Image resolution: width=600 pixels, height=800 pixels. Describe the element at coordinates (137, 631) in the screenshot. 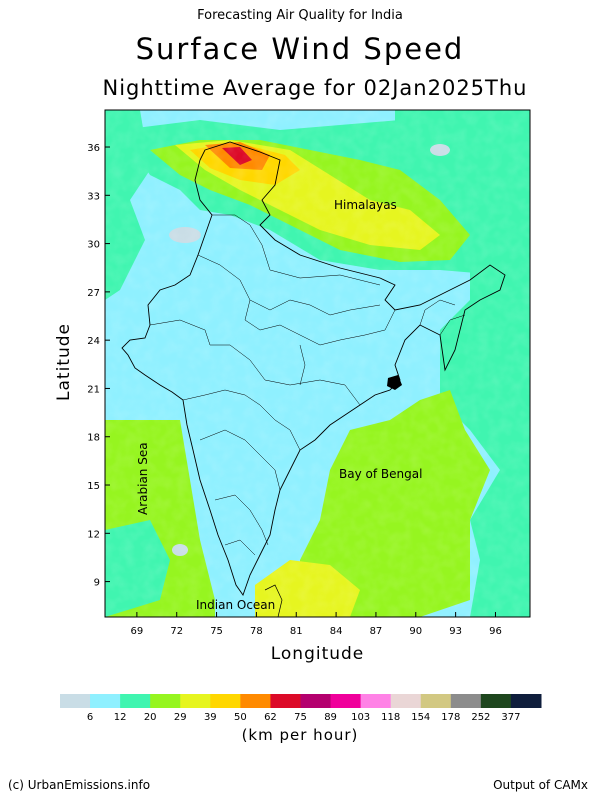

I see `x-tick-label: 69` at that location.